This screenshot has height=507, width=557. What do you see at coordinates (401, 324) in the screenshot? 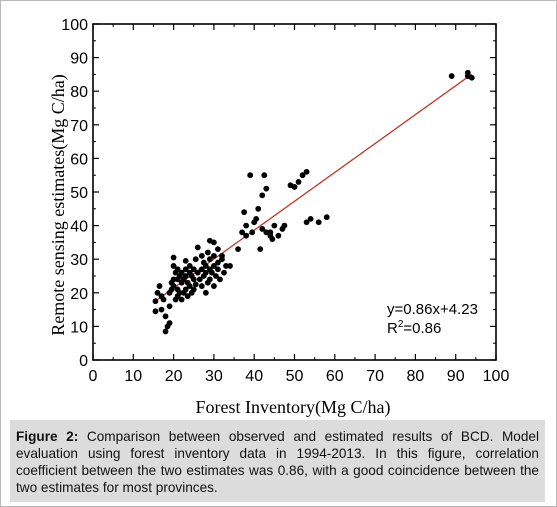
I see `r-squared-superscript: 2` at bounding box center [401, 324].